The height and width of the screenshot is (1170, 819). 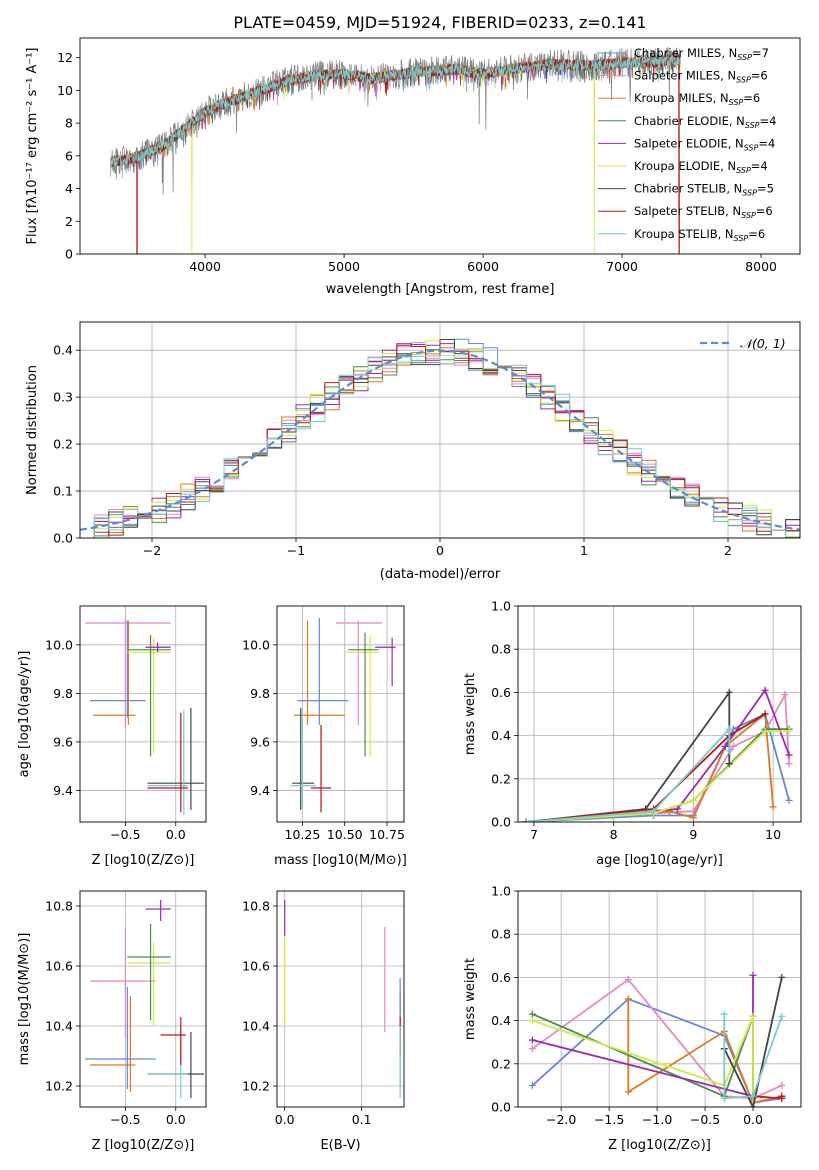 I want to click on y-tick-label-5: 10, so click(x=65, y=90).